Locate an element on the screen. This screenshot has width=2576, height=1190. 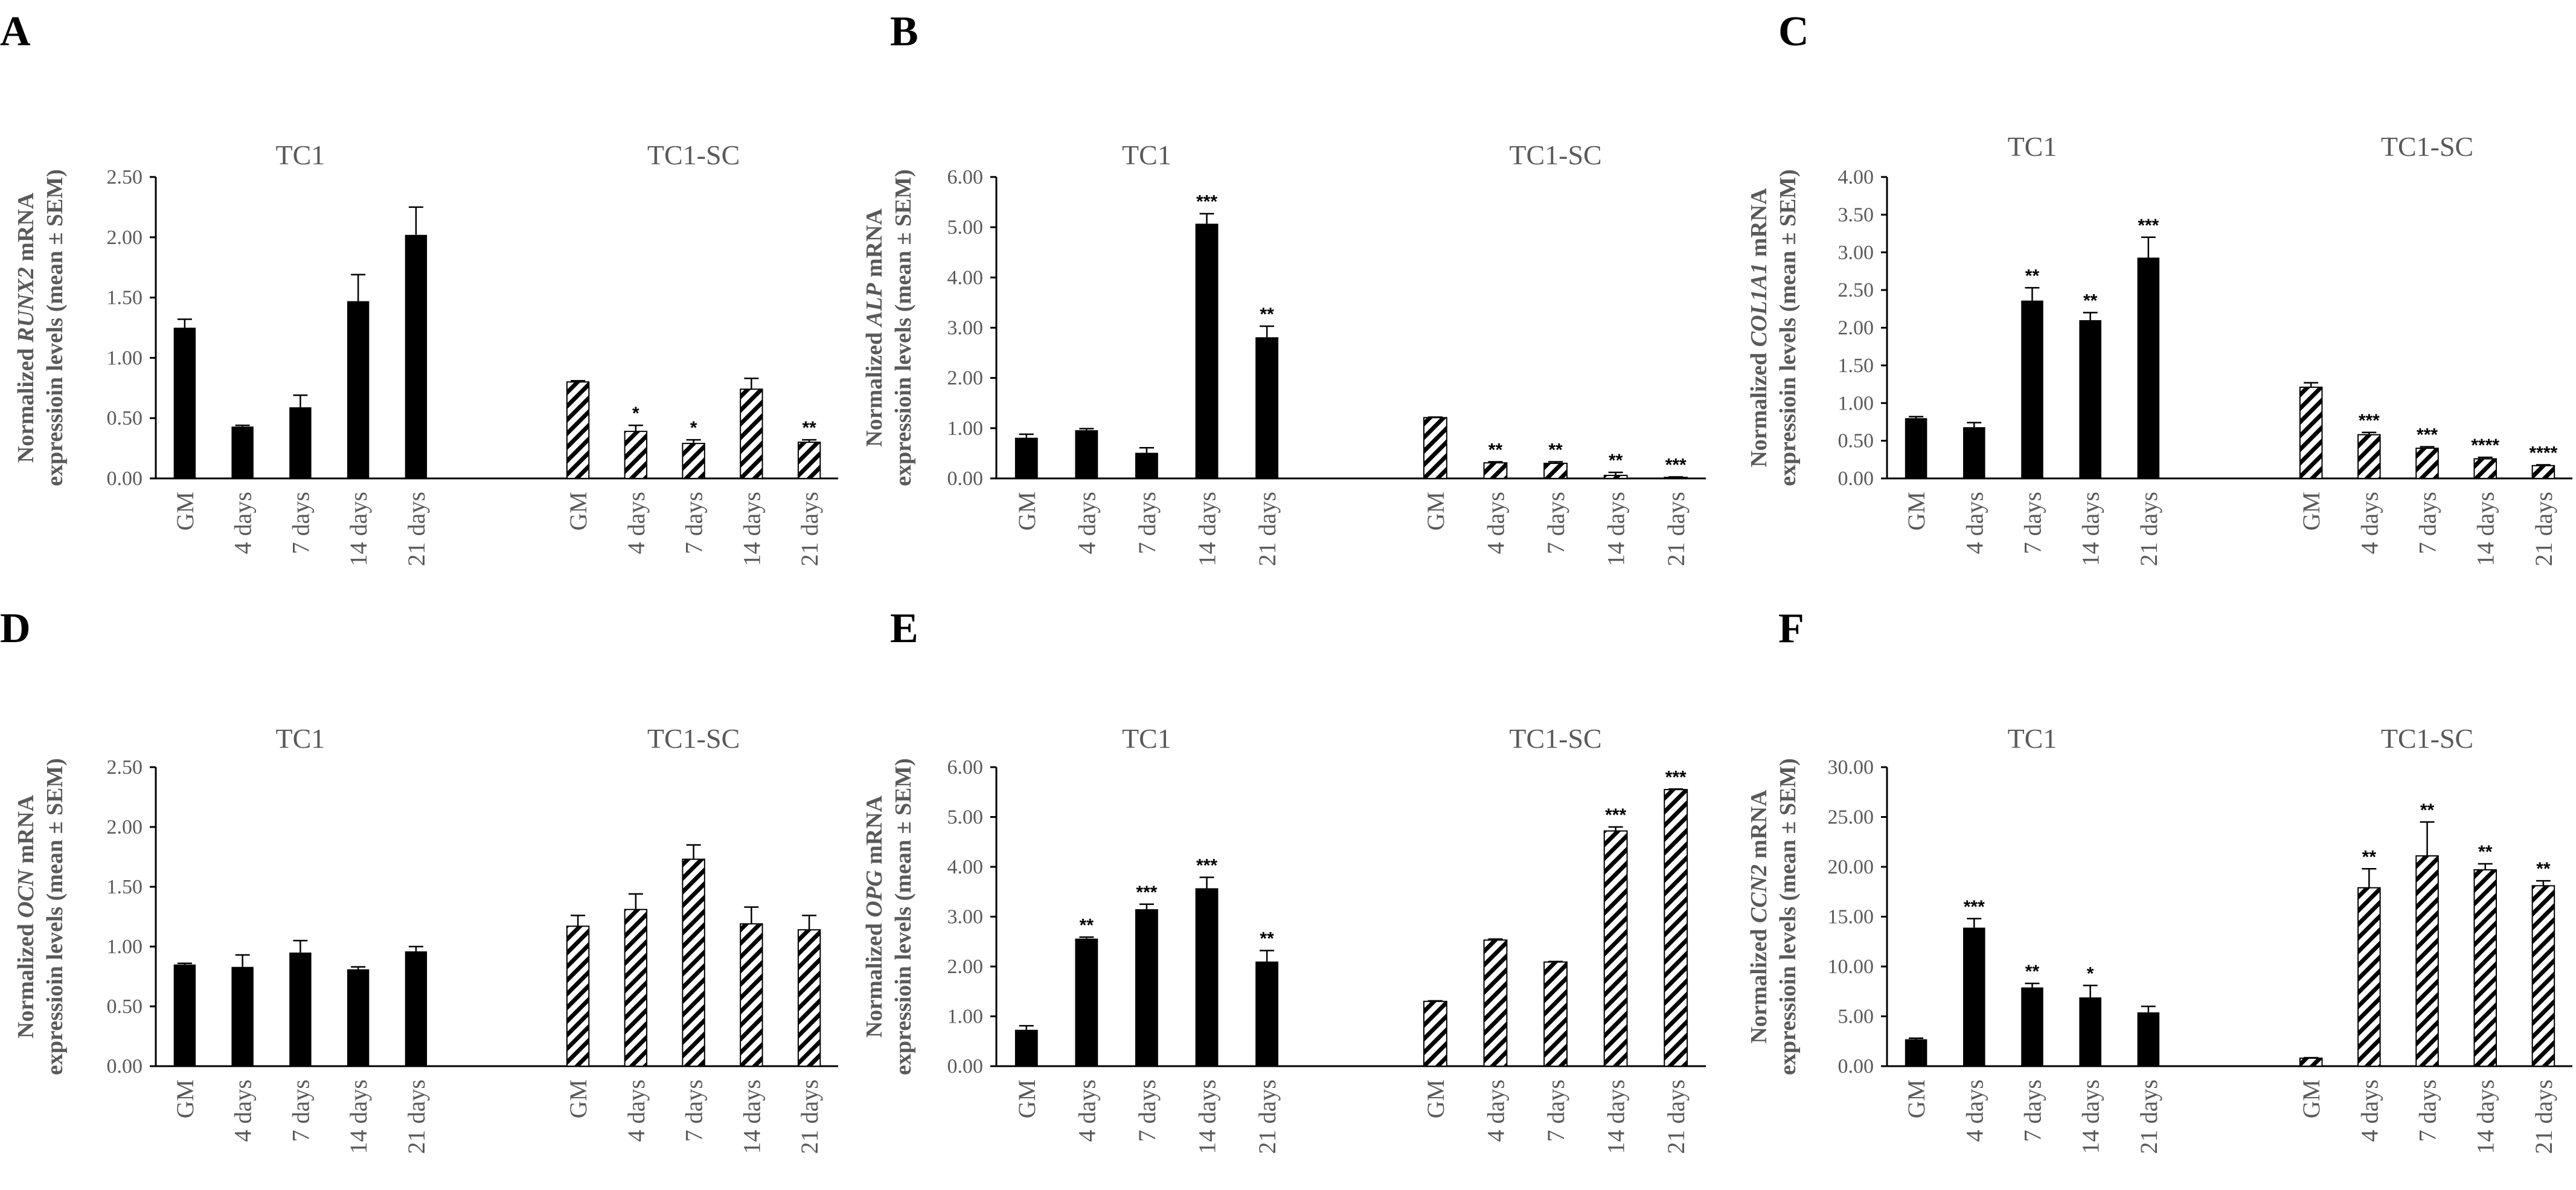
y-axis-label-gene: CCN2 is located at coordinates (1759, 893).